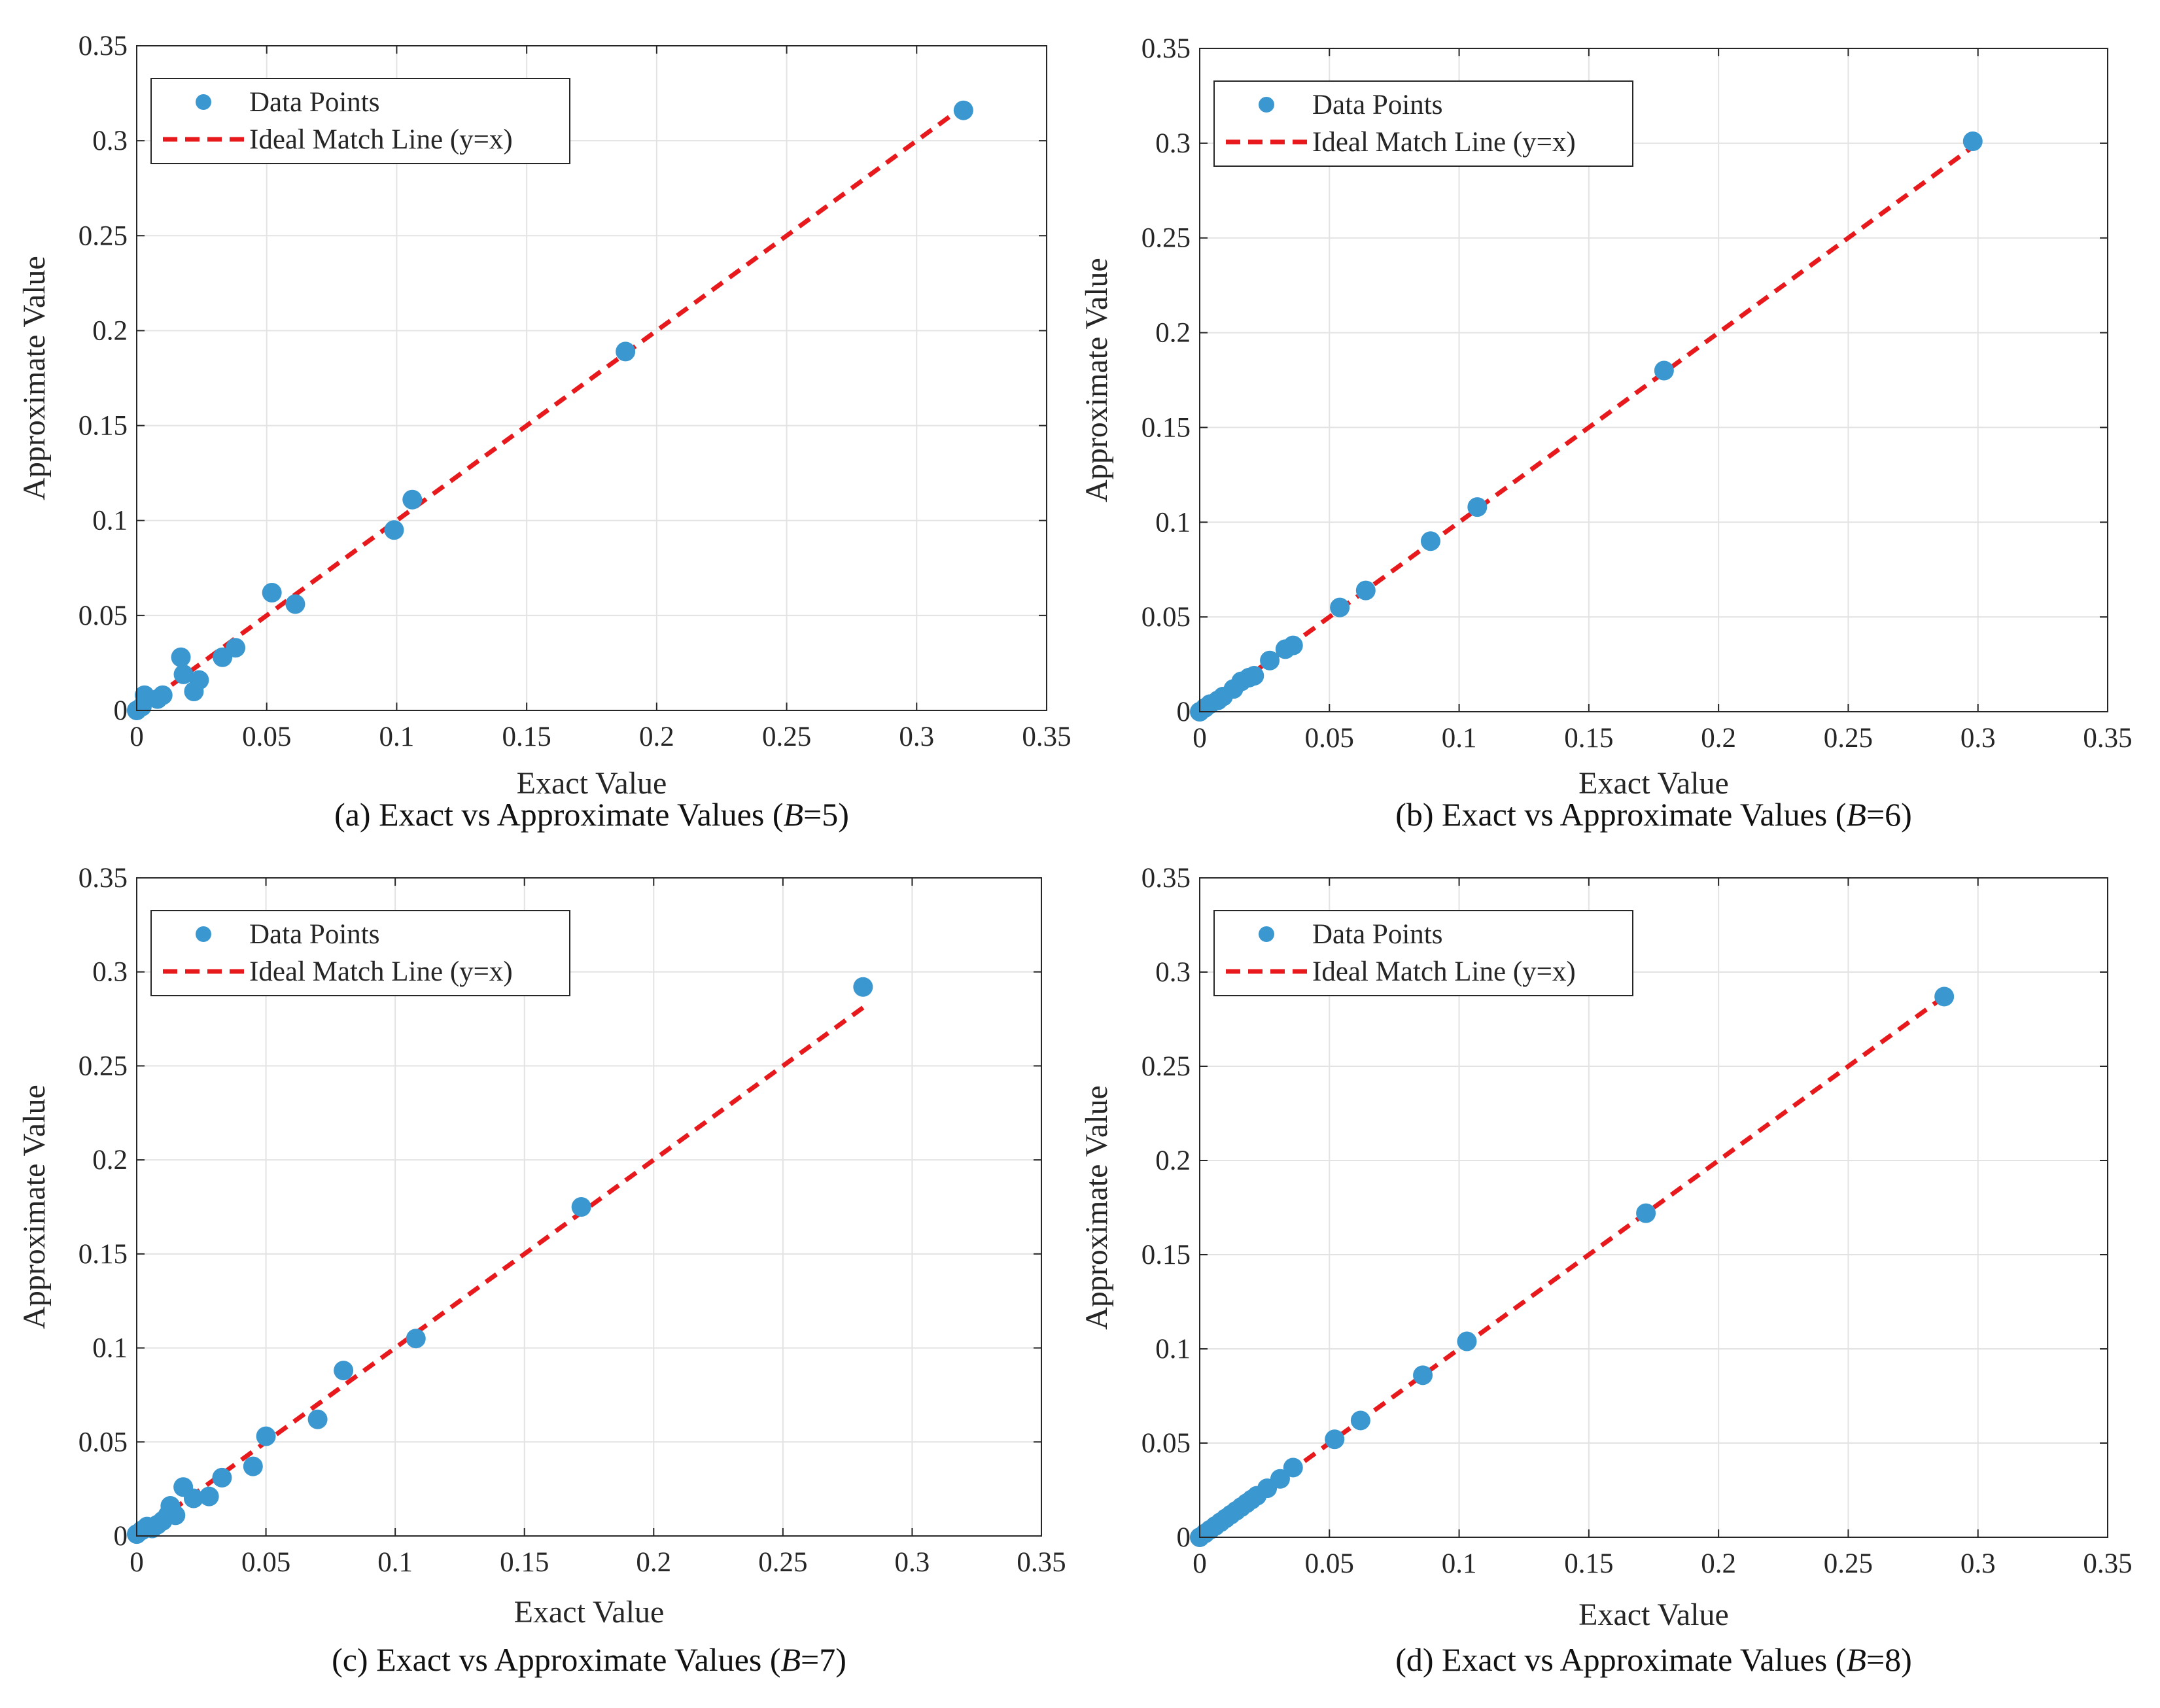 The height and width of the screenshot is (1708, 2160). What do you see at coordinates (1653, 814) in the screenshot?
I see `chart-caption: (b) Exact vs Approximate Values (B=6)` at bounding box center [1653, 814].